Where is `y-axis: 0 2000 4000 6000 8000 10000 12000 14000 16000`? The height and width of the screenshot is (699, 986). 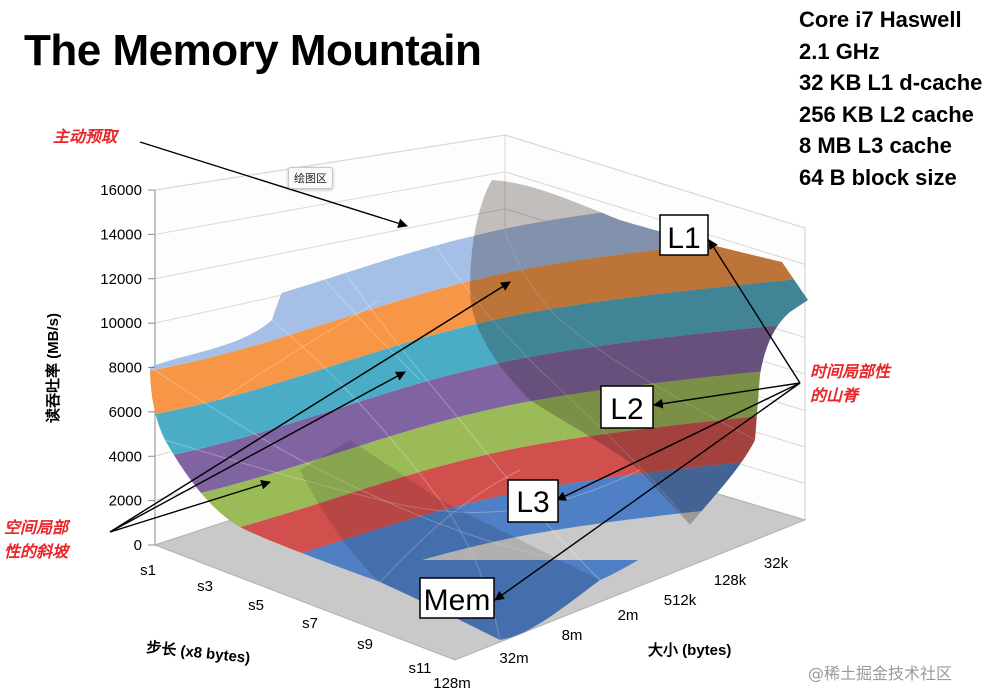
y-axis: 0 2000 4000 6000 8000 10000 12000 14000 16000 is located at coordinates (127, 368).